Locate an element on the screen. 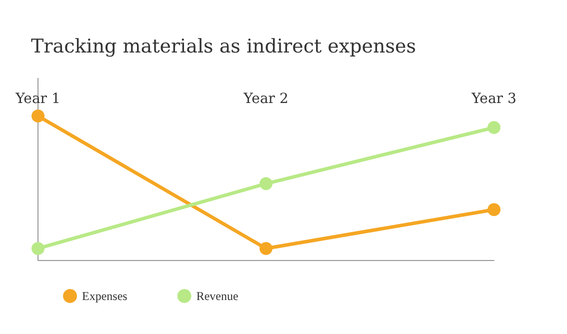 The height and width of the screenshot is (334, 567). chart-title: Tracking materials as indirect expenses is located at coordinates (223, 47).